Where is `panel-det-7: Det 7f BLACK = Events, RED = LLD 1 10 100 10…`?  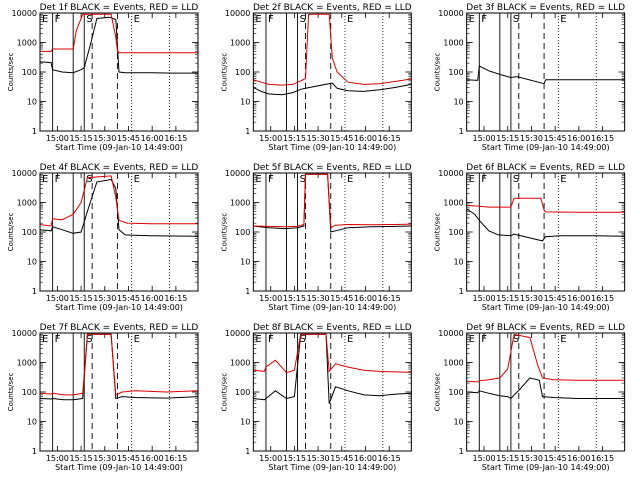 panel-det-7: Det 7f BLACK = Events, RED = LLD 1 10 100 10… is located at coordinates (103, 397).